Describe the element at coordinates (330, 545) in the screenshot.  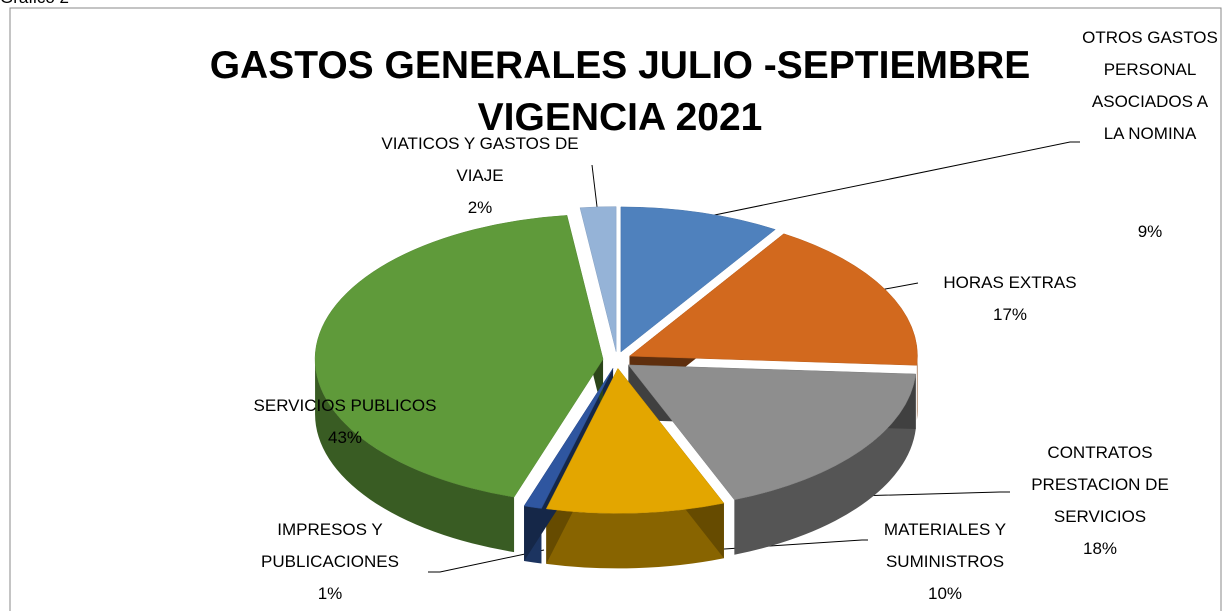
I see `slice-category-label: IMPRESOS Y PUBLICACIONES` at that location.